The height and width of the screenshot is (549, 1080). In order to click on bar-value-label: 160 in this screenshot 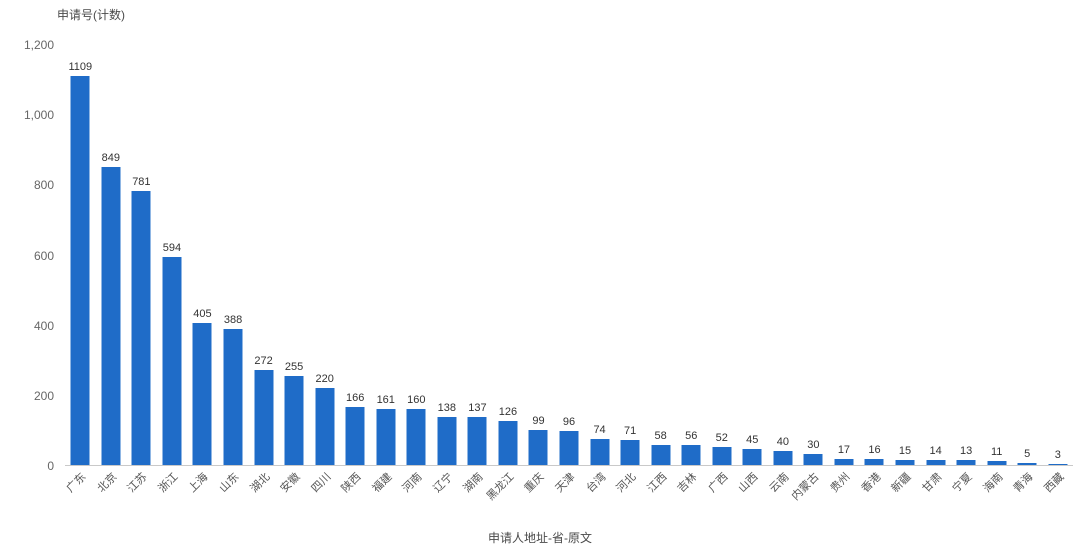, I will do `click(416, 399)`.